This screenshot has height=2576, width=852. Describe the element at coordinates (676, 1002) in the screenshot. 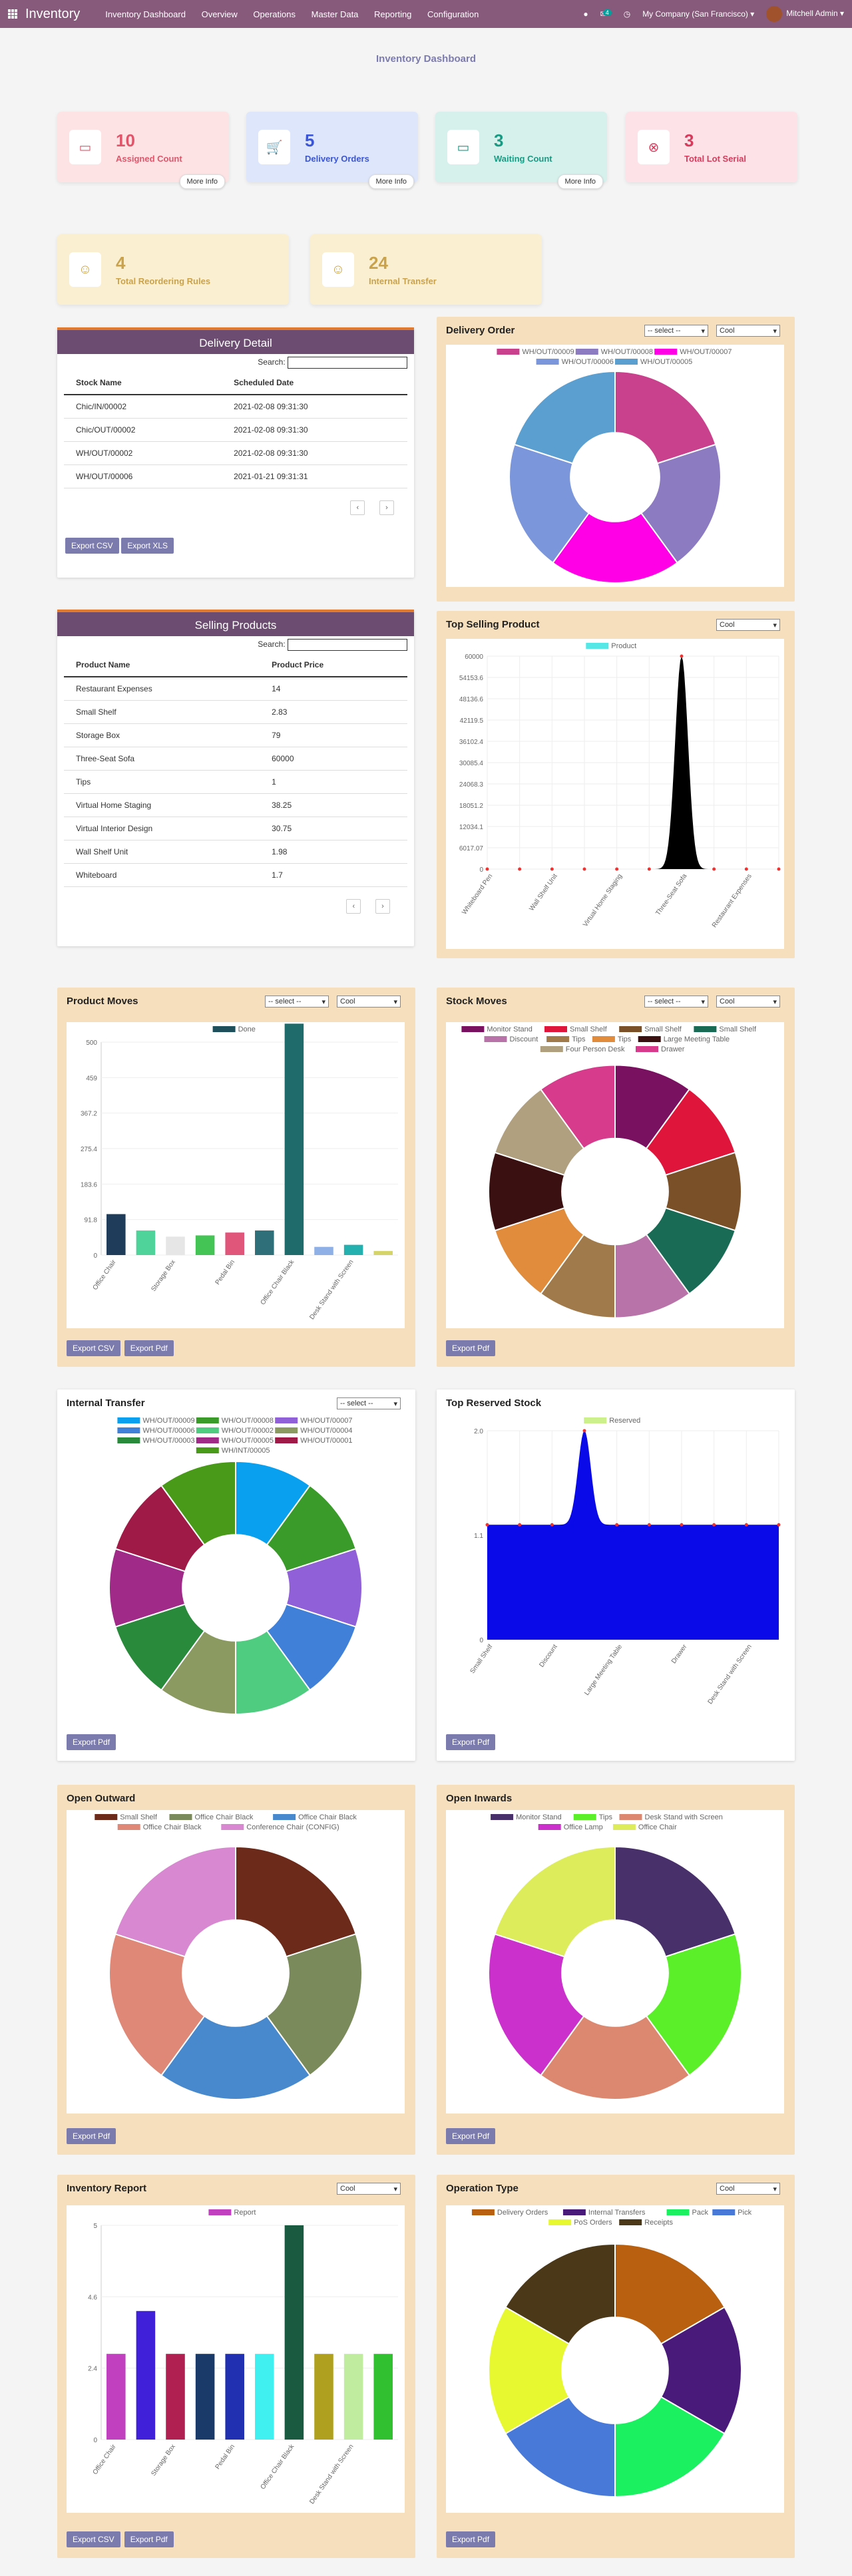

I see `period-select: -- select -- ▾` at that location.